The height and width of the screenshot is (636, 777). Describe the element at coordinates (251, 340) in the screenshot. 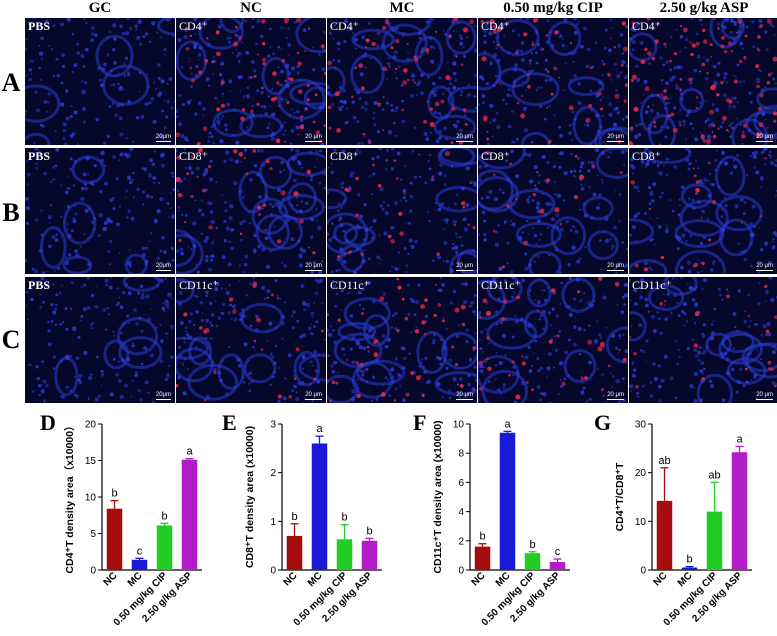

I see `micrograph-c-nc: CD11c⁺ 20 μm` at that location.